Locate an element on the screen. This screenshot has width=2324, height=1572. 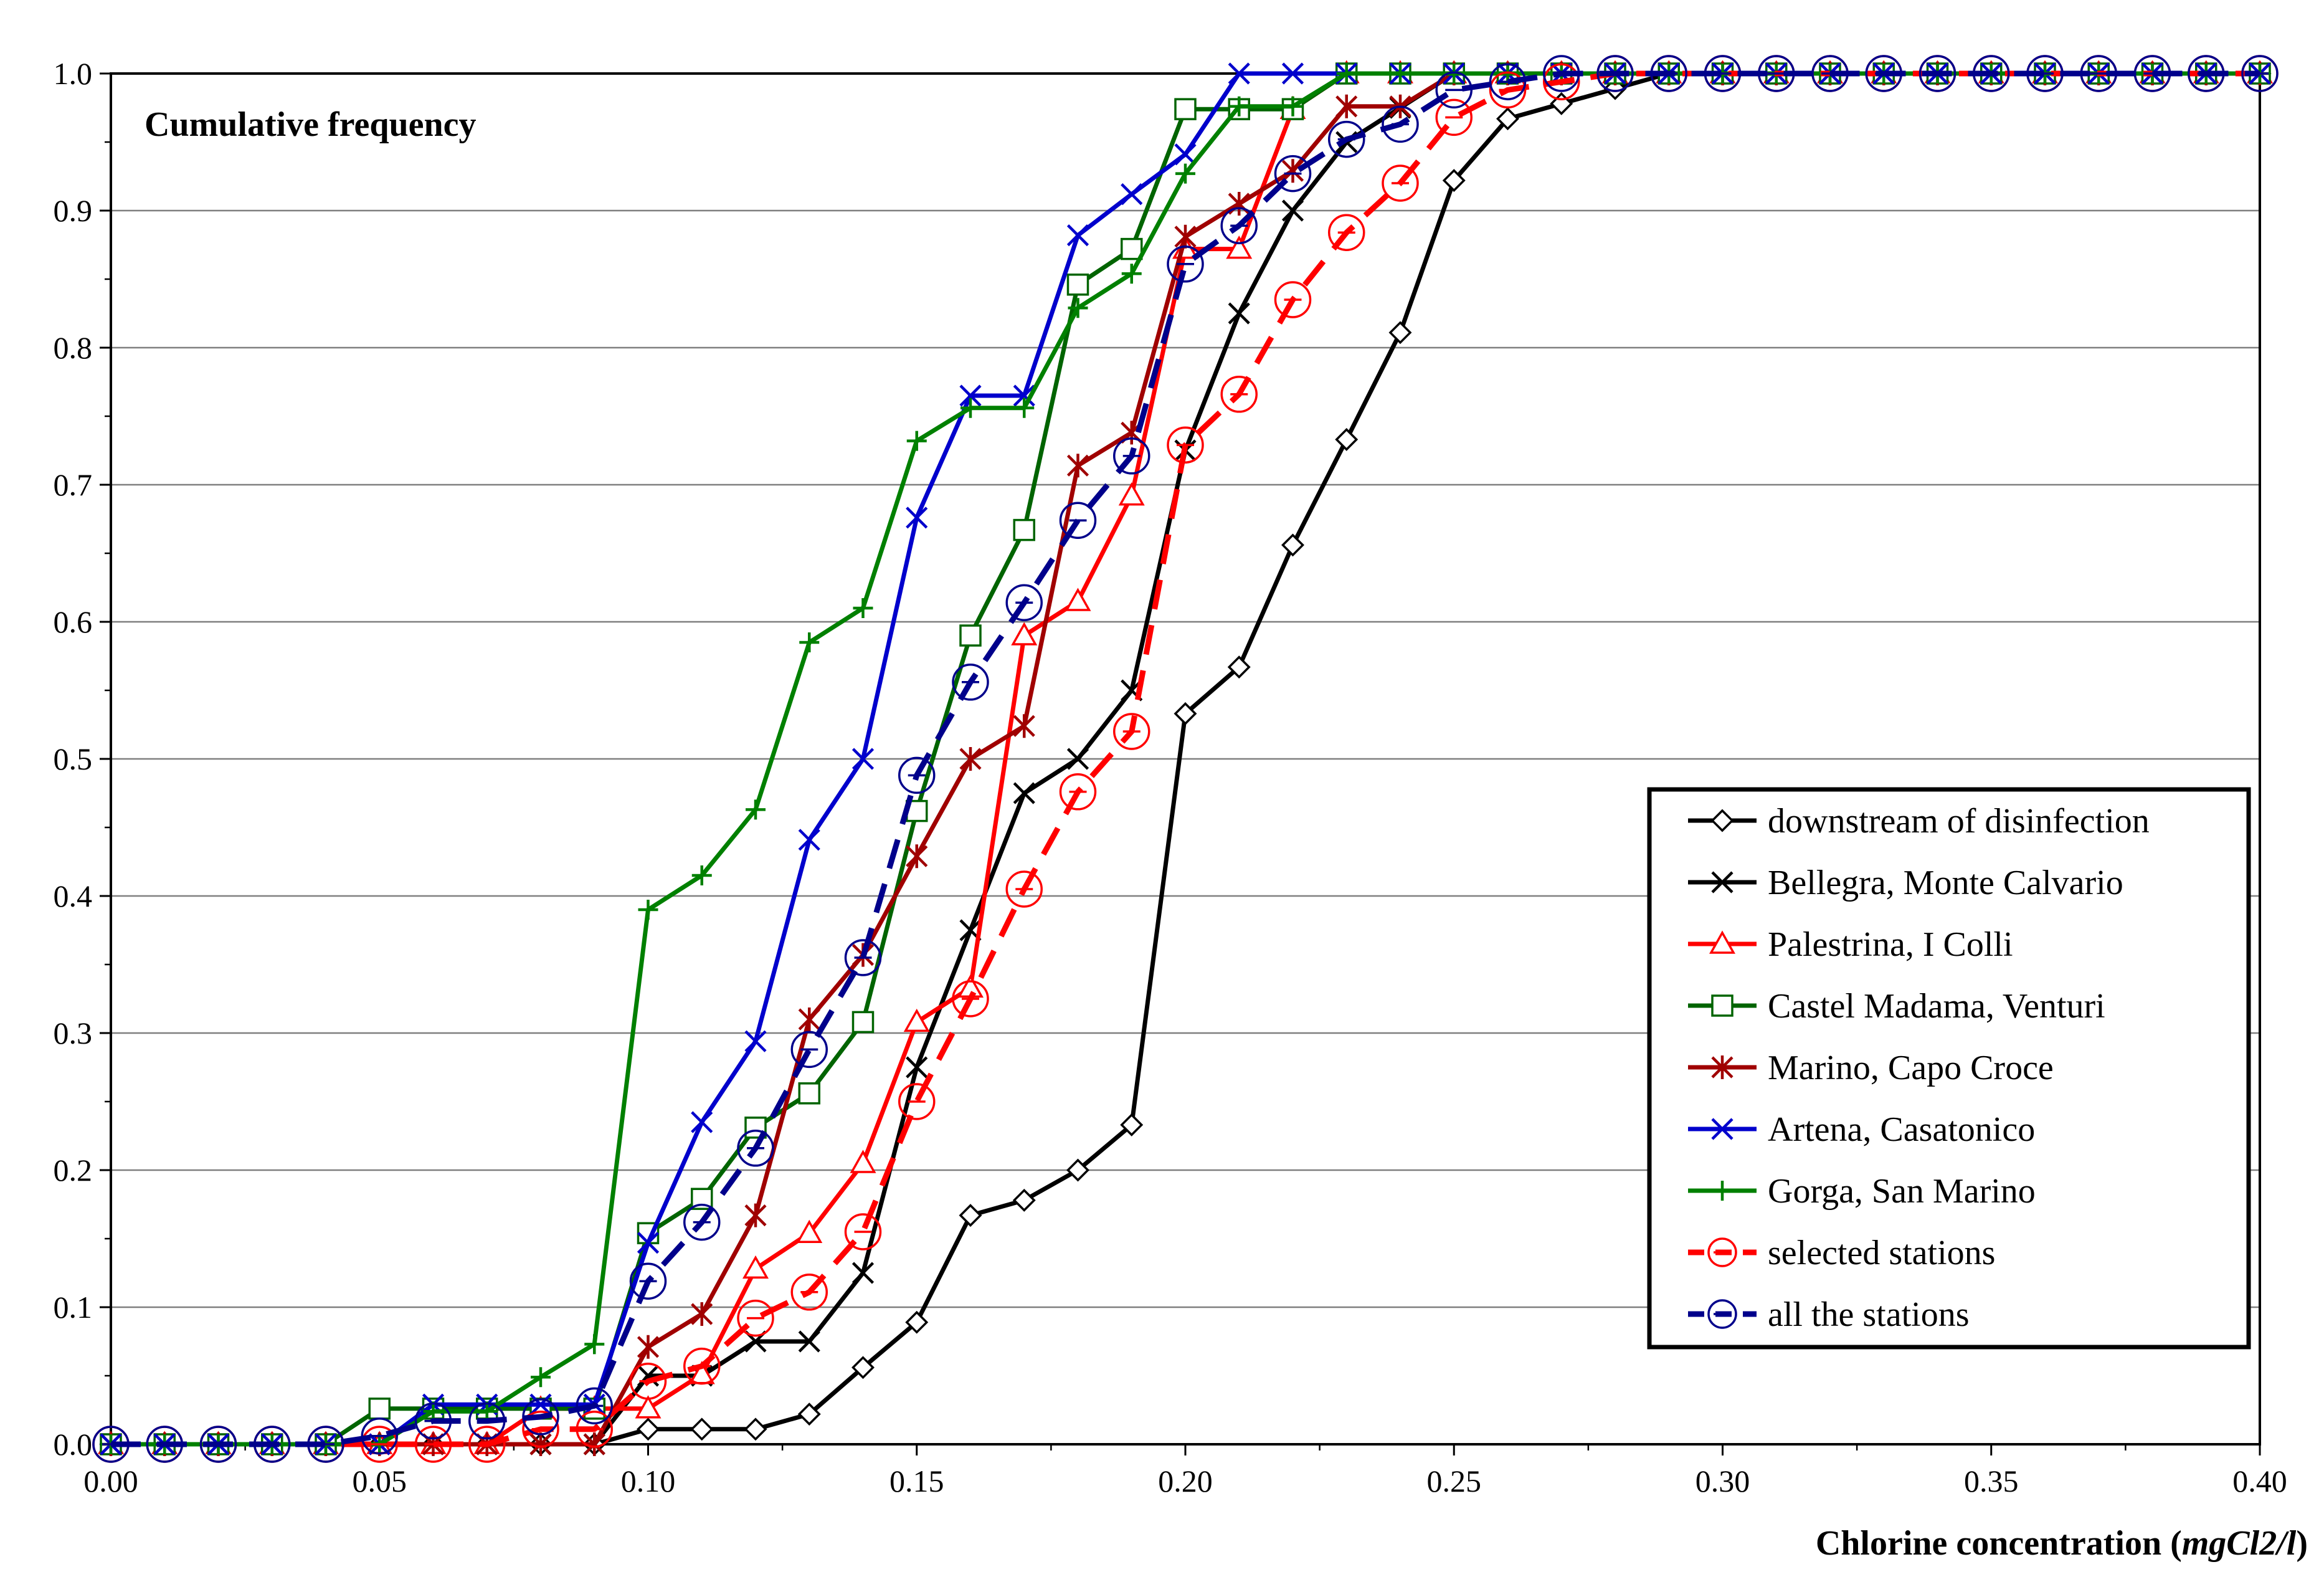
legend-entry-4: Marino, Capo Croce is located at coordinates (1871, 1068).